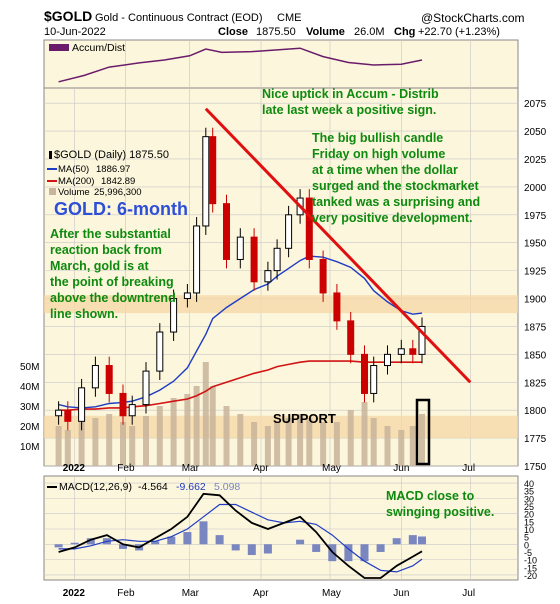  I want to click on price-tick: 1900, so click(535, 300).